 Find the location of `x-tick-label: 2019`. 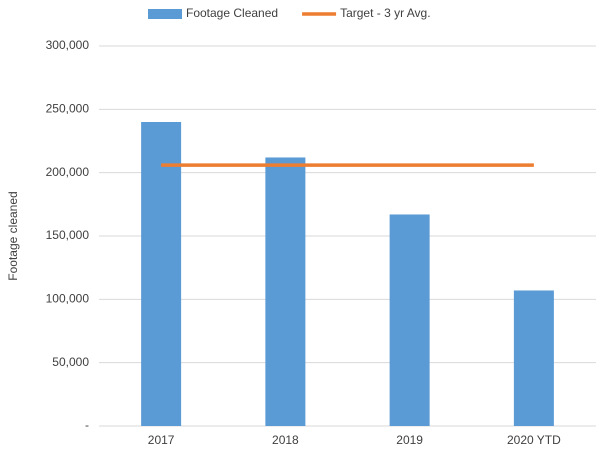

x-tick-label: 2019 is located at coordinates (409, 440).